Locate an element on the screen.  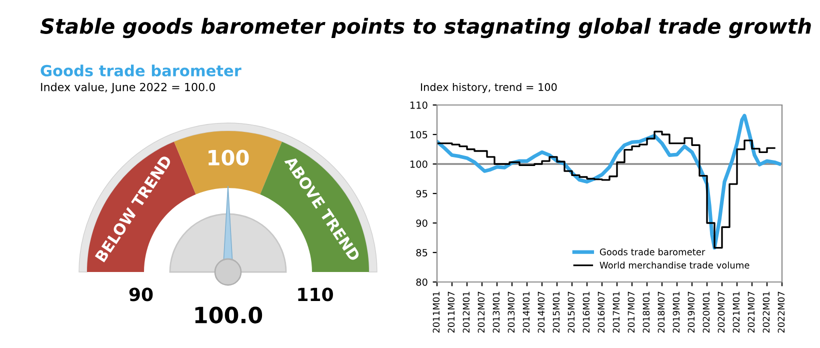
x-tick-label: 2014M01 is located at coordinates (526, 312).